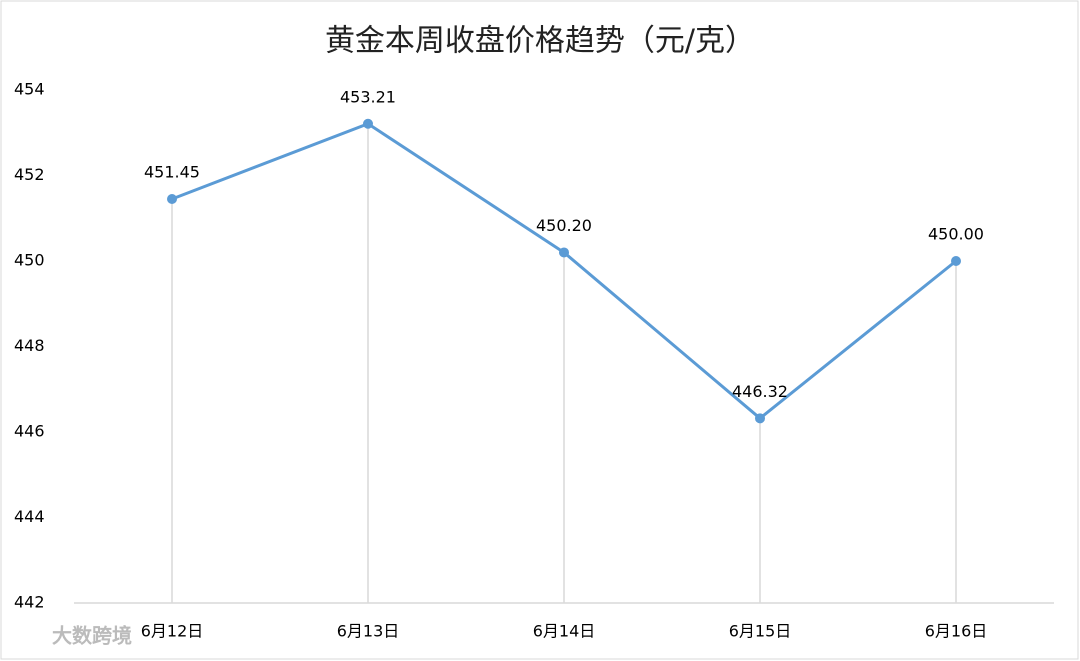 The image size is (1080, 661). I want to click on y-tick-label: 446, so click(29, 431).